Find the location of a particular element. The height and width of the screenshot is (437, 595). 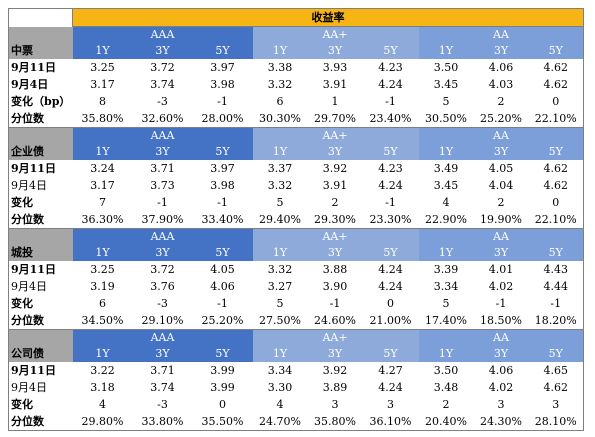

value-cell: 3.24 is located at coordinates (102, 168).